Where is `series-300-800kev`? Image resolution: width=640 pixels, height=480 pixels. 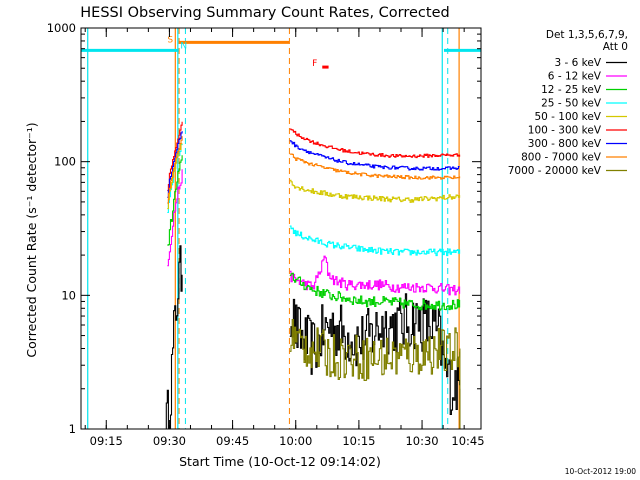
series-300-800kev is located at coordinates (313, 164).